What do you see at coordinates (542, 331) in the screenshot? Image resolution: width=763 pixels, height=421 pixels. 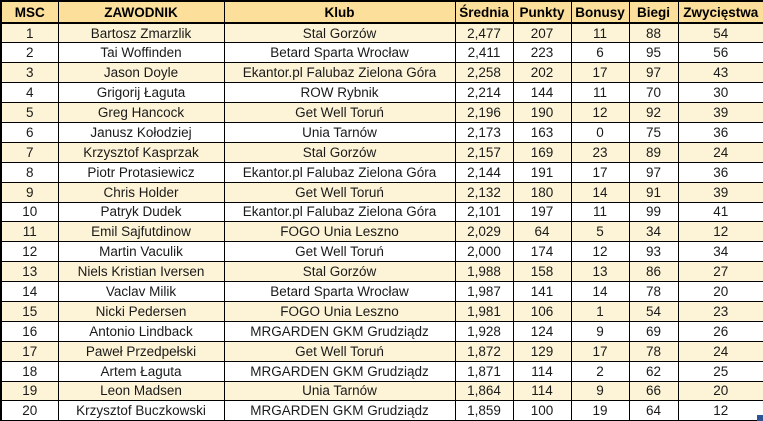 I see `cell-punkty: 124` at bounding box center [542, 331].